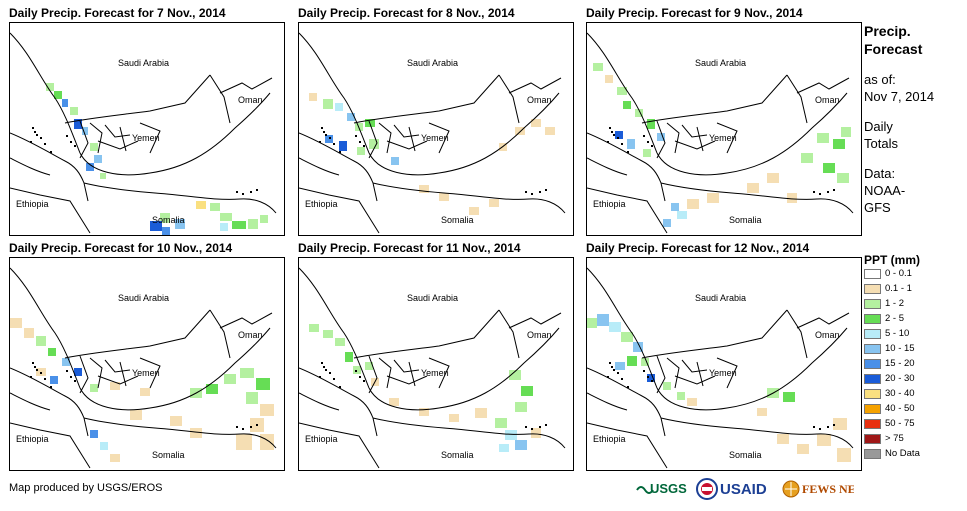 The height and width of the screenshot is (511, 967). Describe the element at coordinates (899, 96) in the screenshot. I see `asof-date: Nov 7, 2014` at that location.